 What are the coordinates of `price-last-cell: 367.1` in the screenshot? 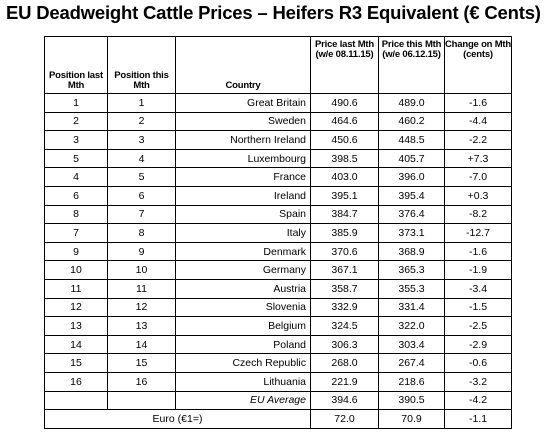 It's located at (344, 270).